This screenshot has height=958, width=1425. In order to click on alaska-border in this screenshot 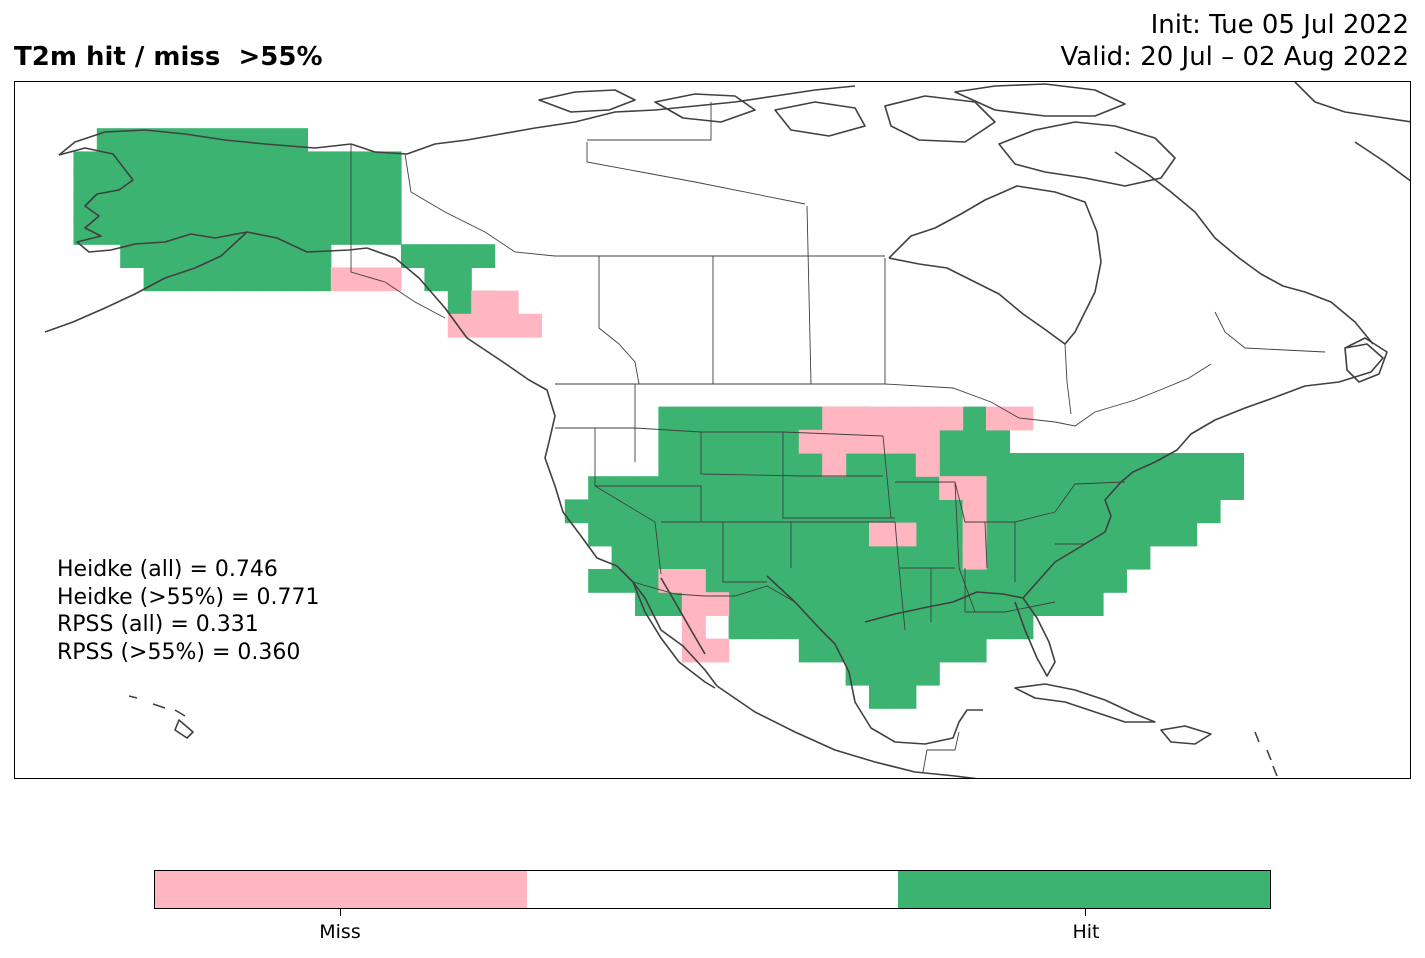, I will do `click(398, 231)`.